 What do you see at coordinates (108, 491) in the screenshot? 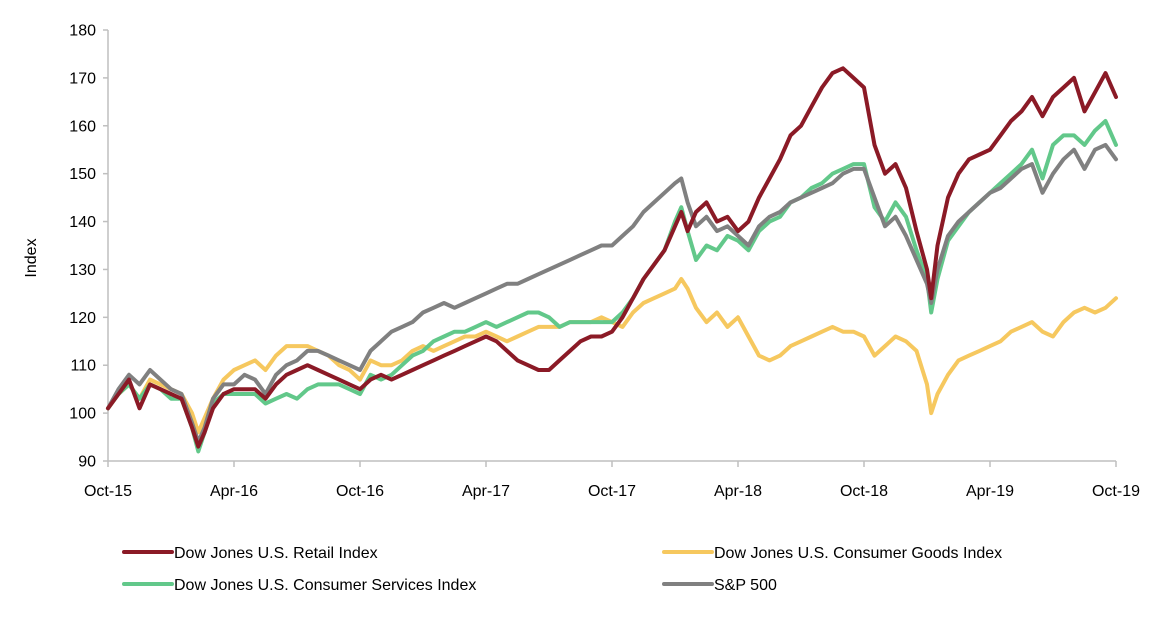
I see `x-tick-label: Oct-15` at bounding box center [108, 491].